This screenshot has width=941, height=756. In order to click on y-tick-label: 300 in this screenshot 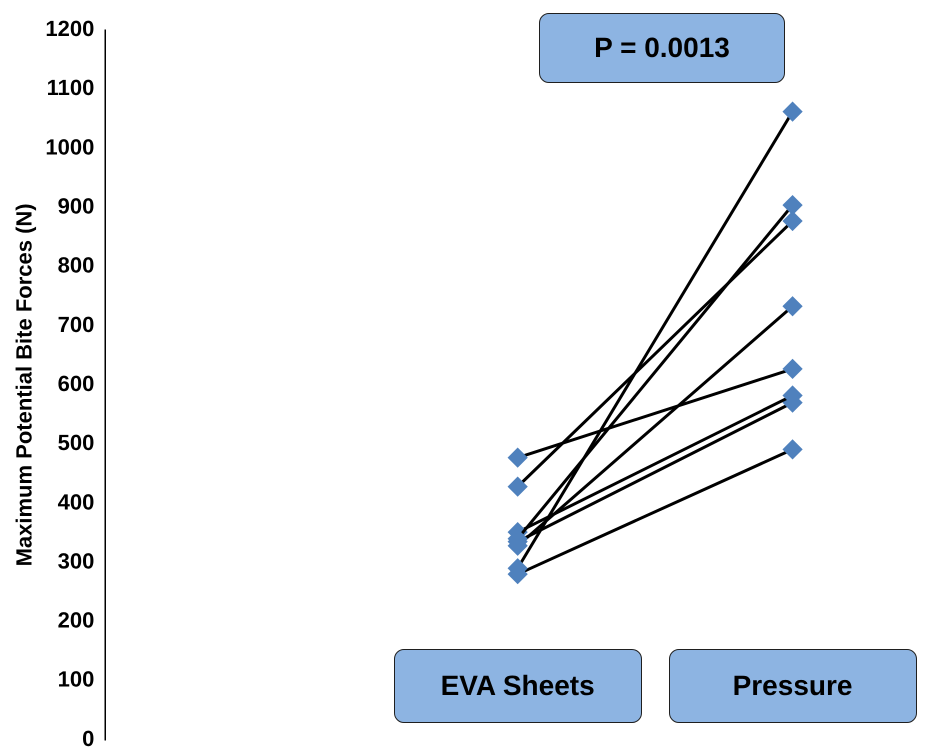, I will do `click(76, 561)`.